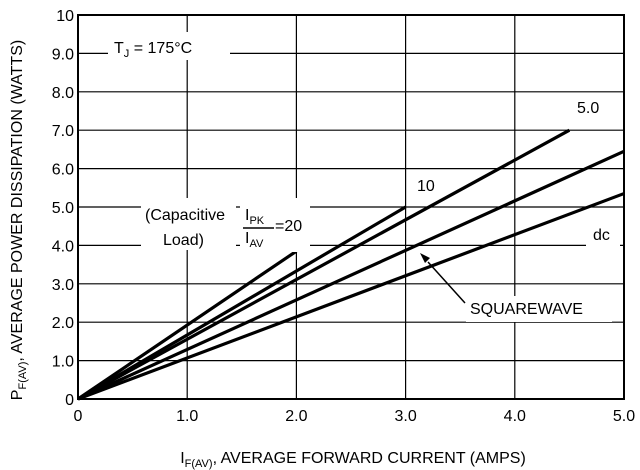 This screenshot has height=470, width=640. What do you see at coordinates (288, 226) in the screenshot?
I see `ratio-value: =20` at bounding box center [288, 226].